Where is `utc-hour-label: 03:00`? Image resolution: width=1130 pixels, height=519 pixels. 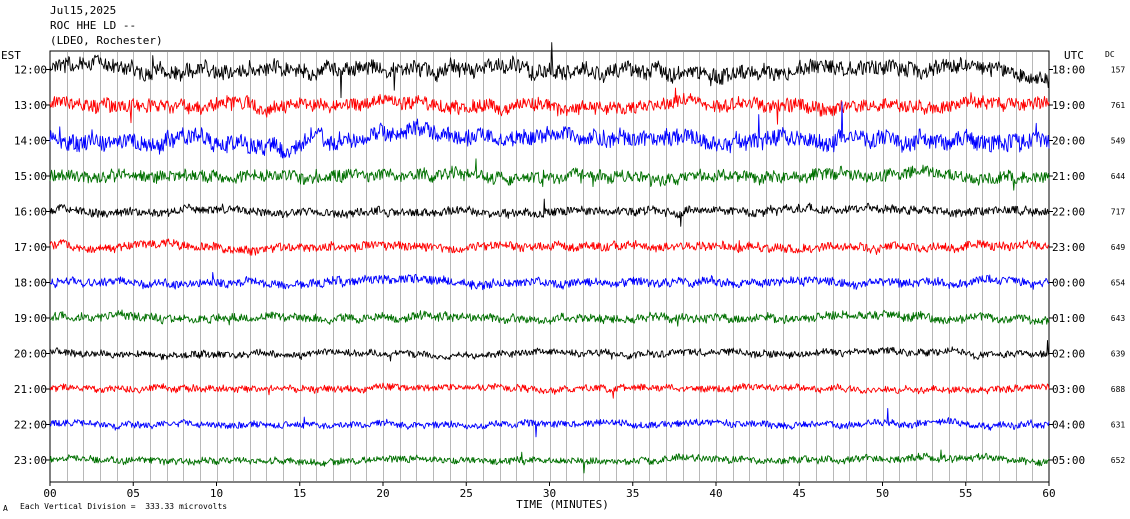
utc-hour-label: 03:00 is located at coordinates (1068, 389).